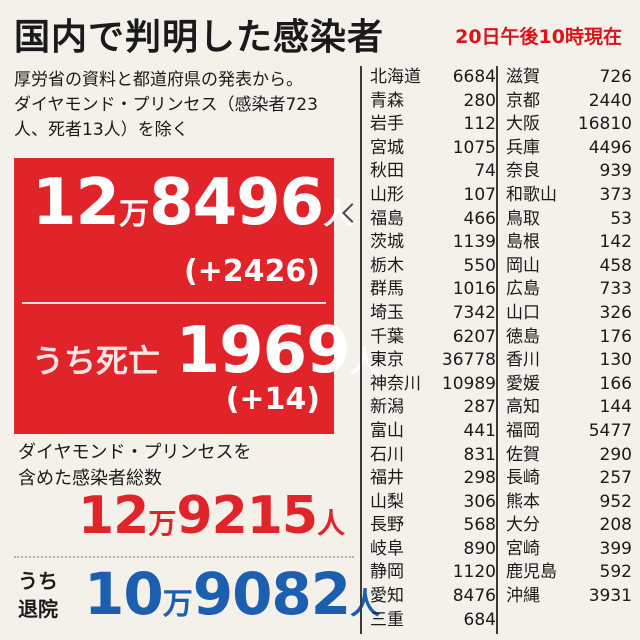 The image size is (640, 640). I want to click on prefecture-name: 愛知, so click(387, 596).